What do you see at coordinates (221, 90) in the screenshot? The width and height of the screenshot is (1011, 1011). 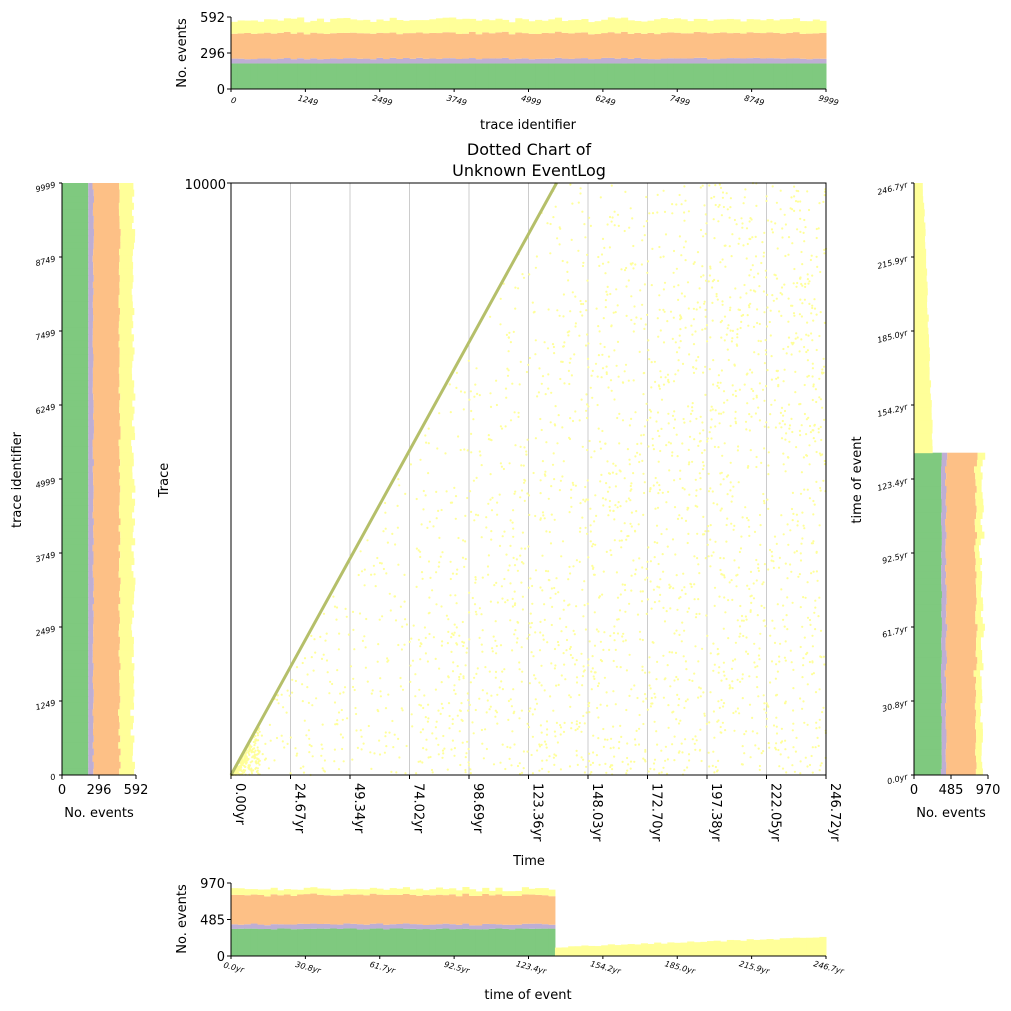 I see `top-y-tick-label: 0` at bounding box center [221, 90].